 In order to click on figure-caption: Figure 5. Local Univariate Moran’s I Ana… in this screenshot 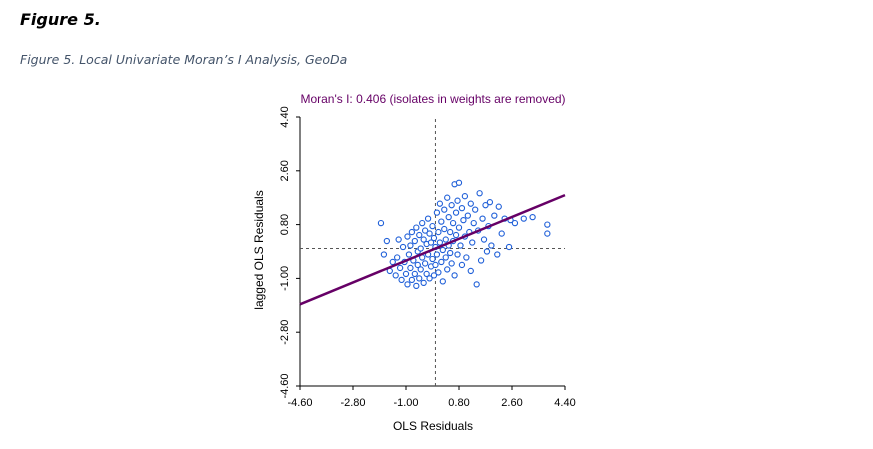, I will do `click(184, 59)`.